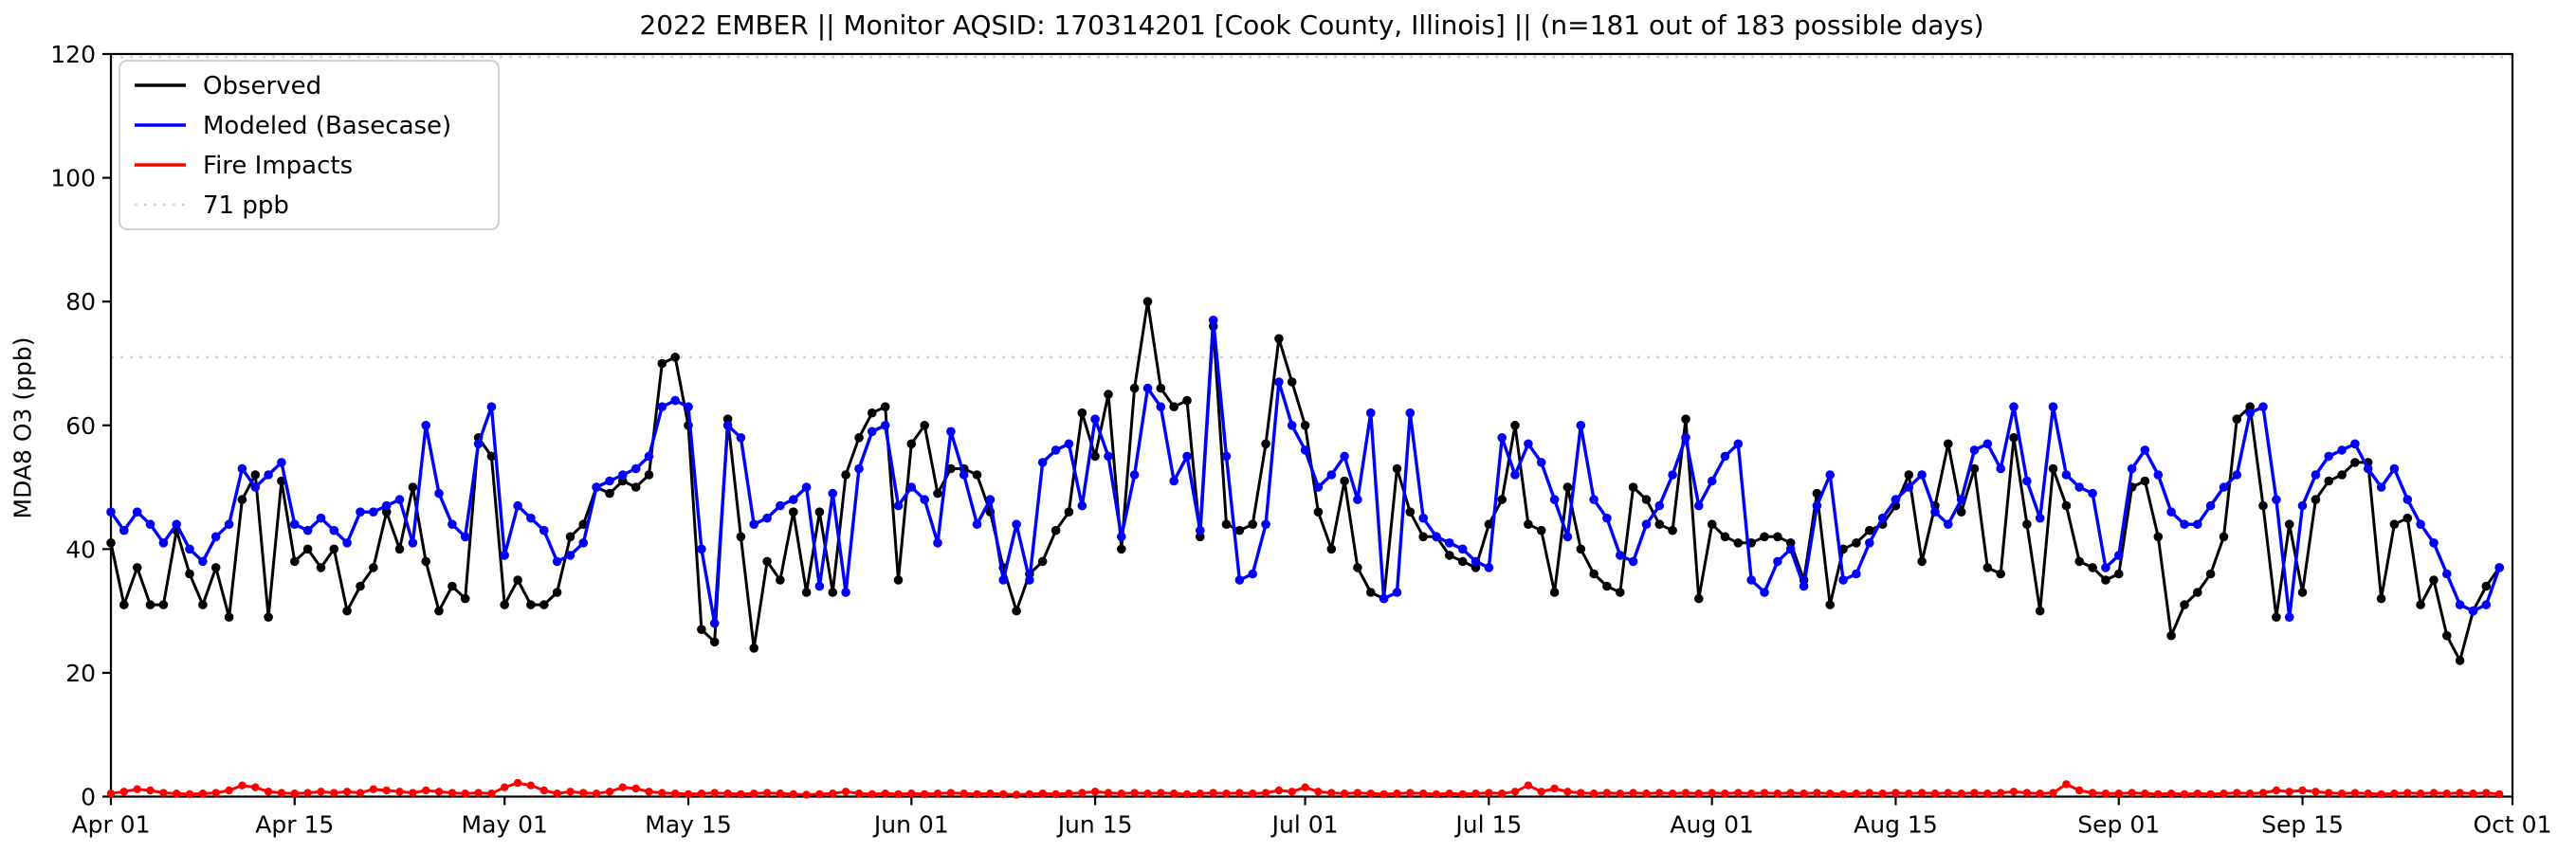 The image size is (2576, 853). What do you see at coordinates (1094, 825) in the screenshot?
I see `x-tick-label: Jun 15` at bounding box center [1094, 825].